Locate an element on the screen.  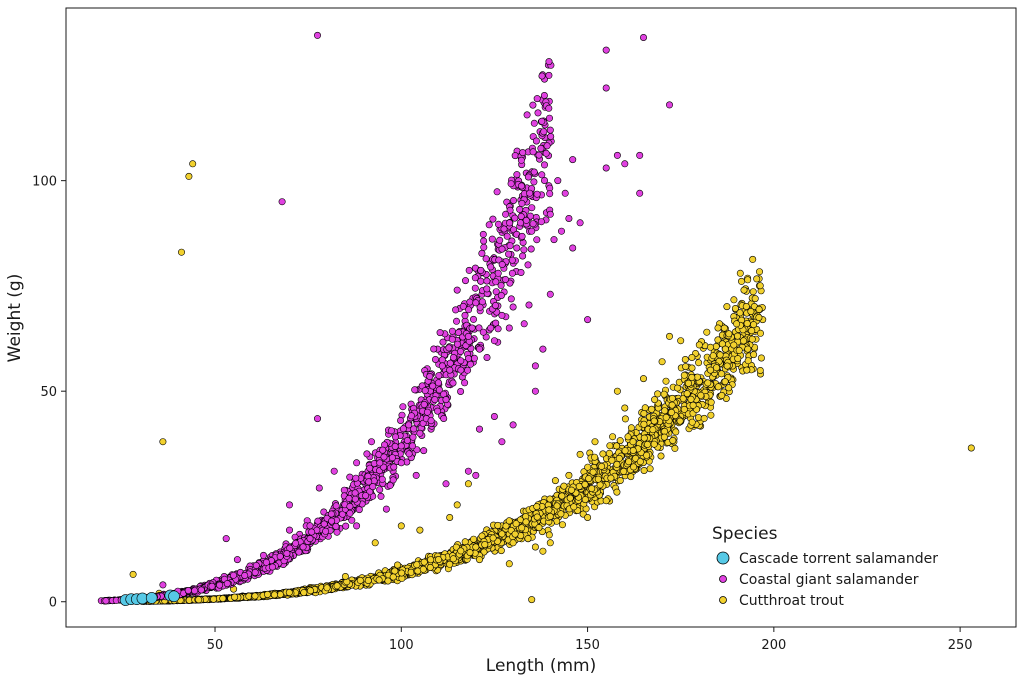
x-tick-label: 100 is located at coordinates (401, 645).